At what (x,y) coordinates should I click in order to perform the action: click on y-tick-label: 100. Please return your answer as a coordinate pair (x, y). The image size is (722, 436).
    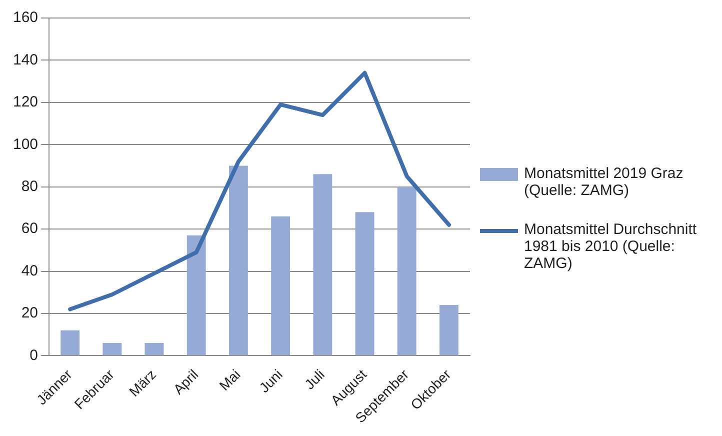
    Looking at the image, I should click on (25, 144).